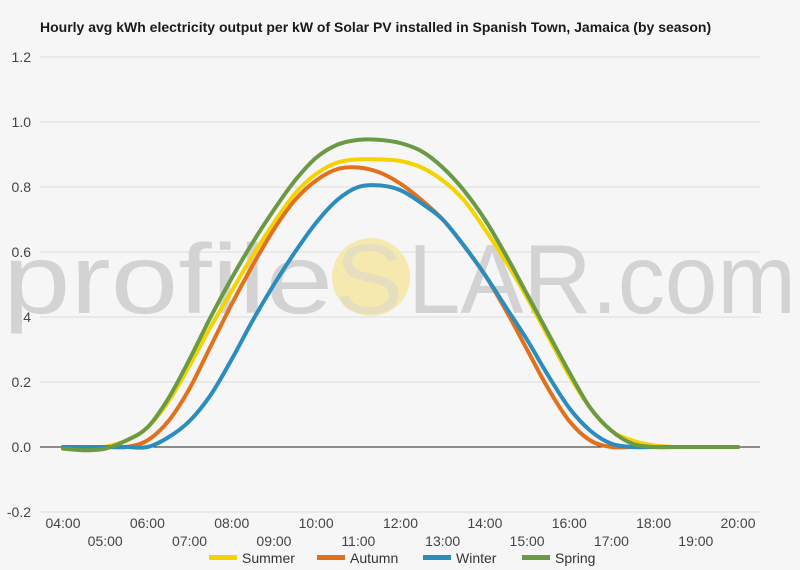  I want to click on x-tick-label: 11:00, so click(358, 541).